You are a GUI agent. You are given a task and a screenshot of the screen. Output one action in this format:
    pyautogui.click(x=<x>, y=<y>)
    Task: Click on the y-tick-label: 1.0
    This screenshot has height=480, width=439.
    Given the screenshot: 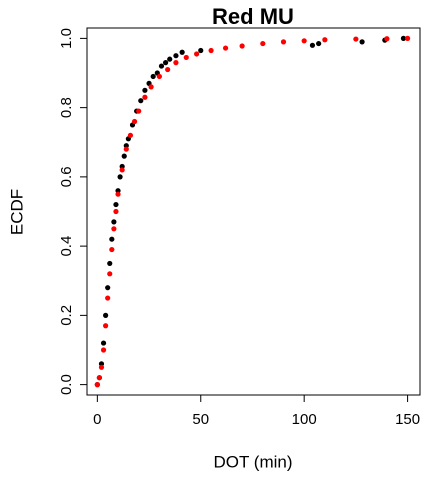 What is the action you would take?
    pyautogui.click(x=66, y=38)
    